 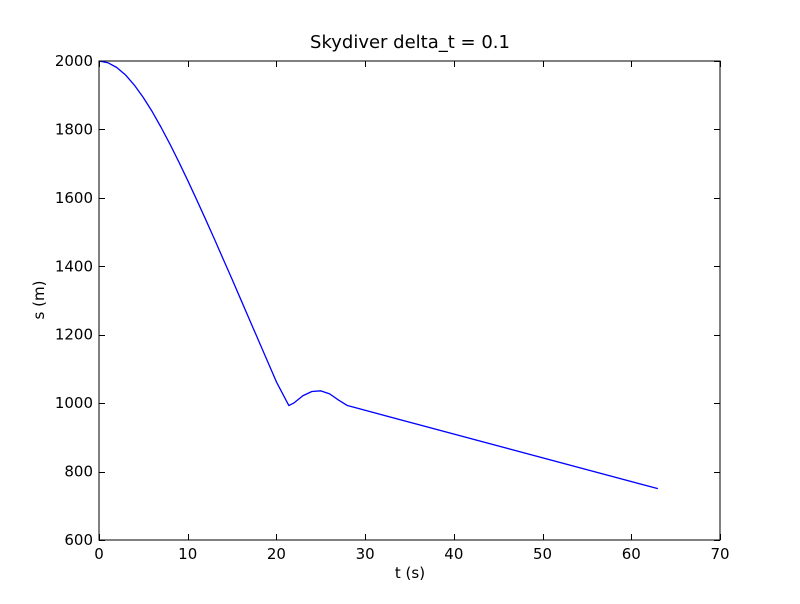 What do you see at coordinates (78, 540) in the screenshot?
I see `y-tick-label: 600` at bounding box center [78, 540].